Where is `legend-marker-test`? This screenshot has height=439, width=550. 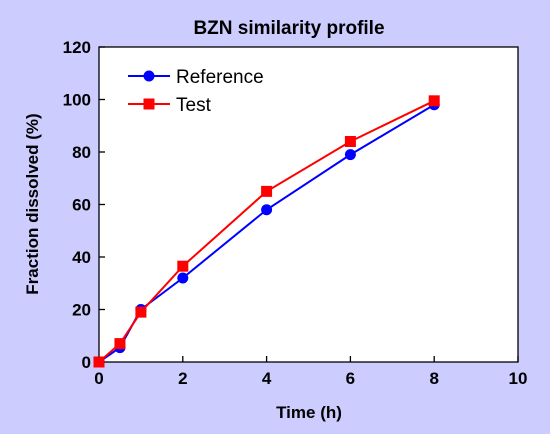 legend-marker-test is located at coordinates (149, 104).